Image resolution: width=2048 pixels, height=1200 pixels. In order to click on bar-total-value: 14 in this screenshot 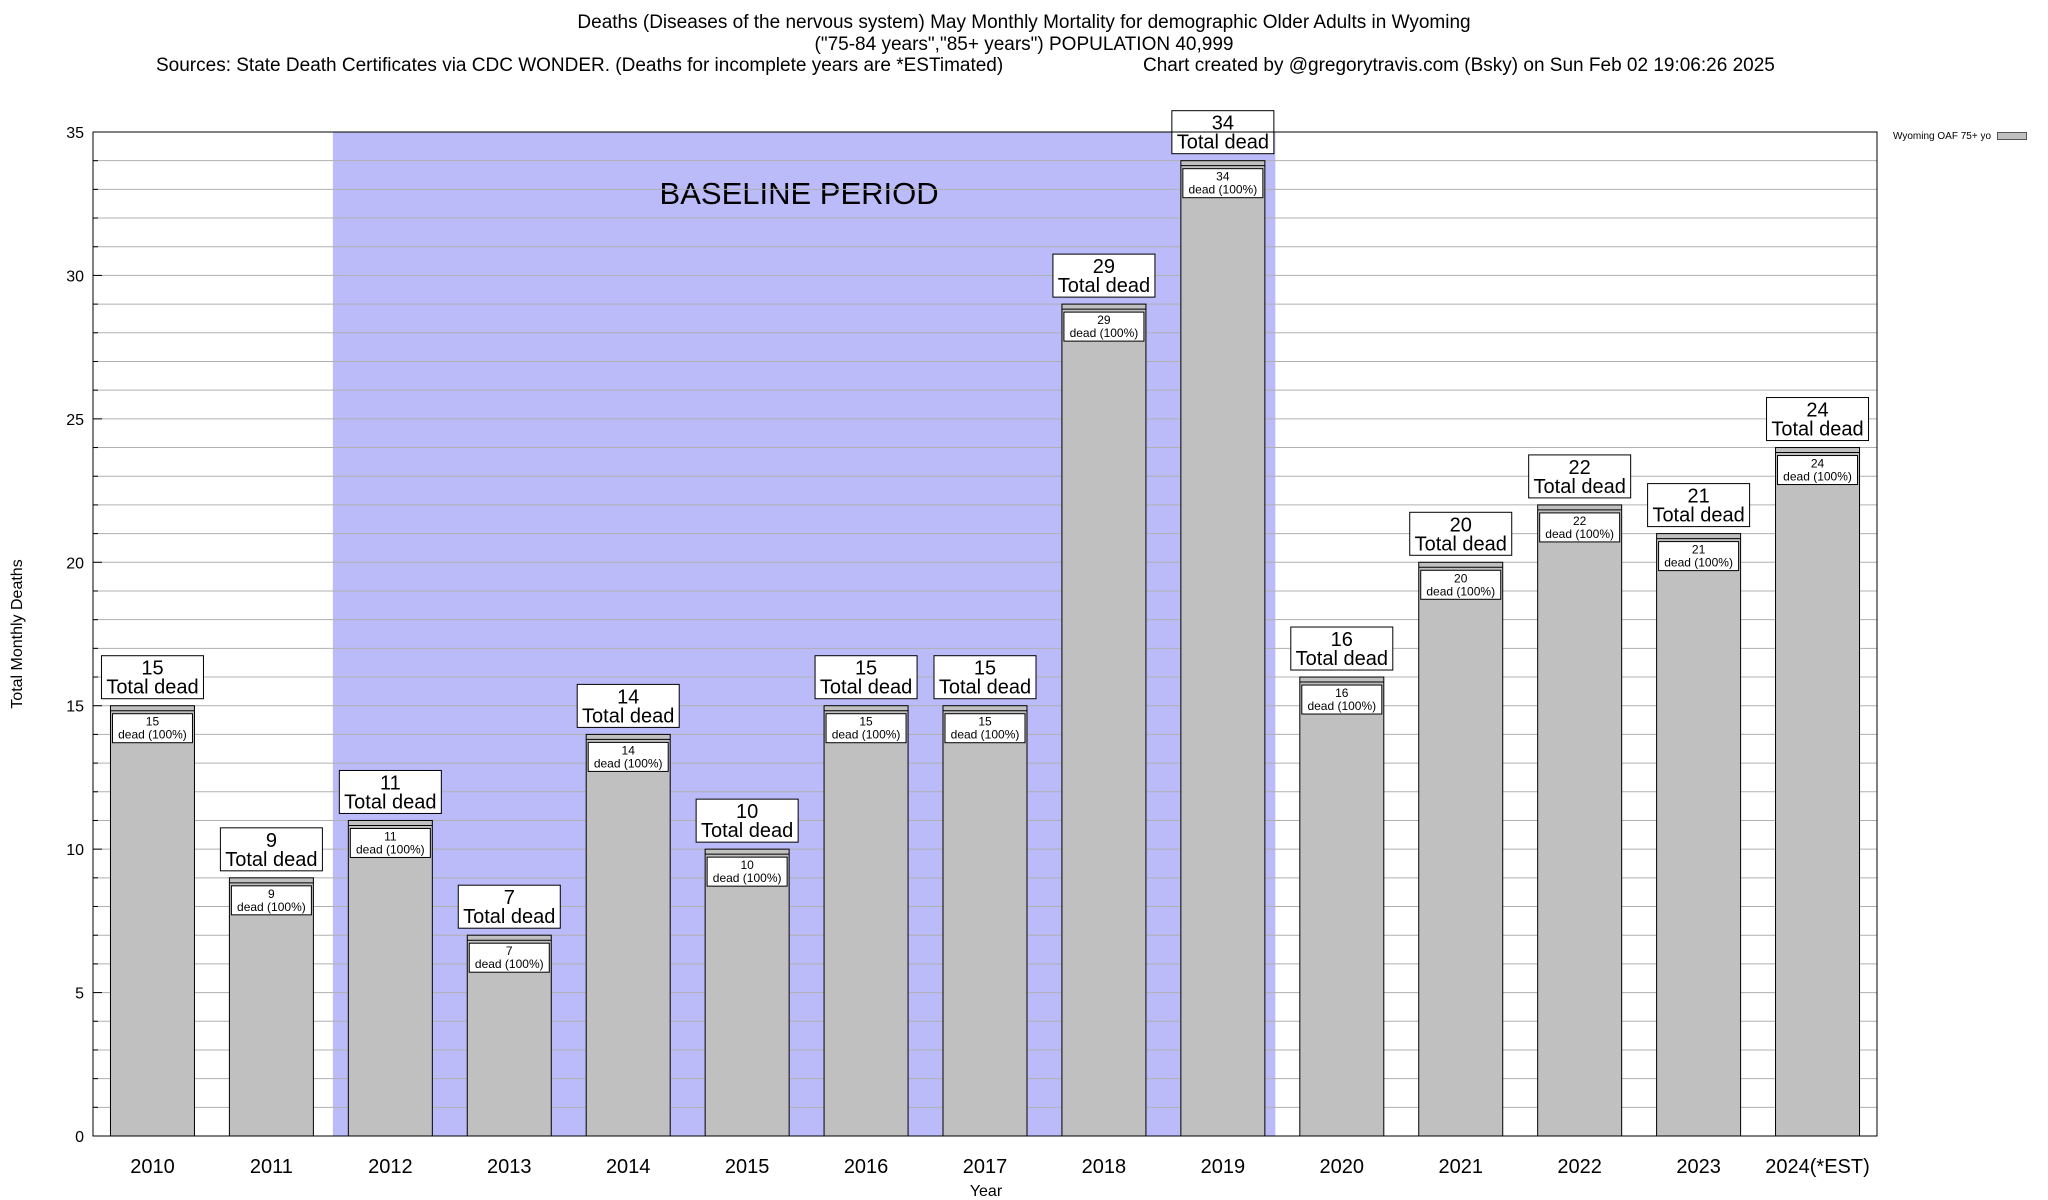, I will do `click(628, 697)`.